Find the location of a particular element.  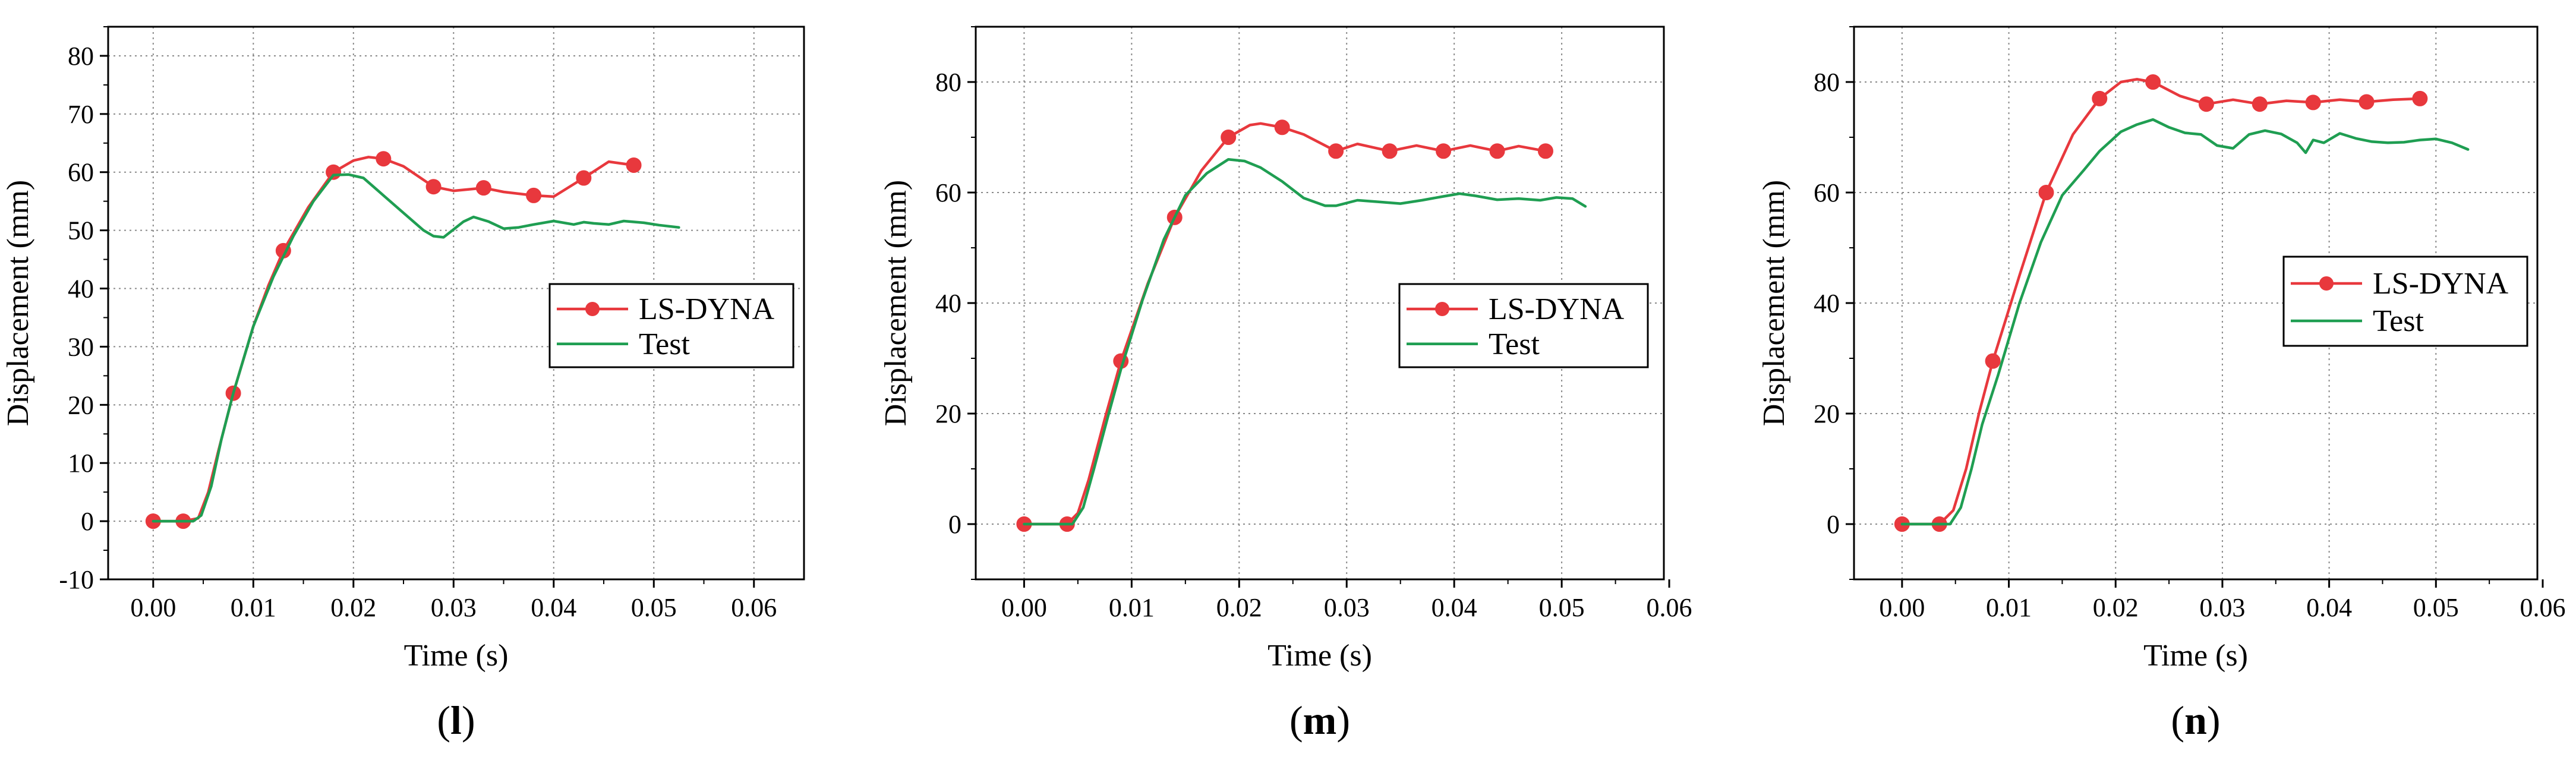

y-tick-label: 10 is located at coordinates (81, 463).